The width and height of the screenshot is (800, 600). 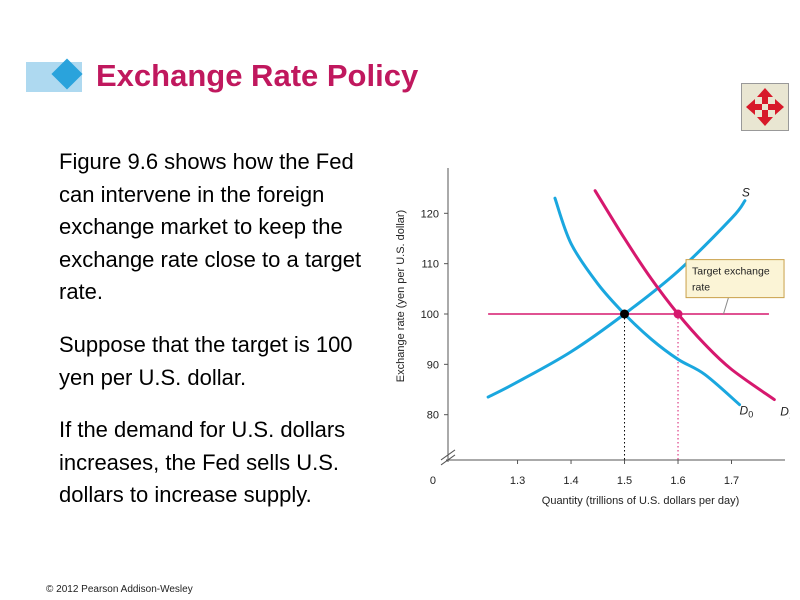 What do you see at coordinates (677, 481) in the screenshot?
I see `x-tick-label: 1.6` at bounding box center [677, 481].